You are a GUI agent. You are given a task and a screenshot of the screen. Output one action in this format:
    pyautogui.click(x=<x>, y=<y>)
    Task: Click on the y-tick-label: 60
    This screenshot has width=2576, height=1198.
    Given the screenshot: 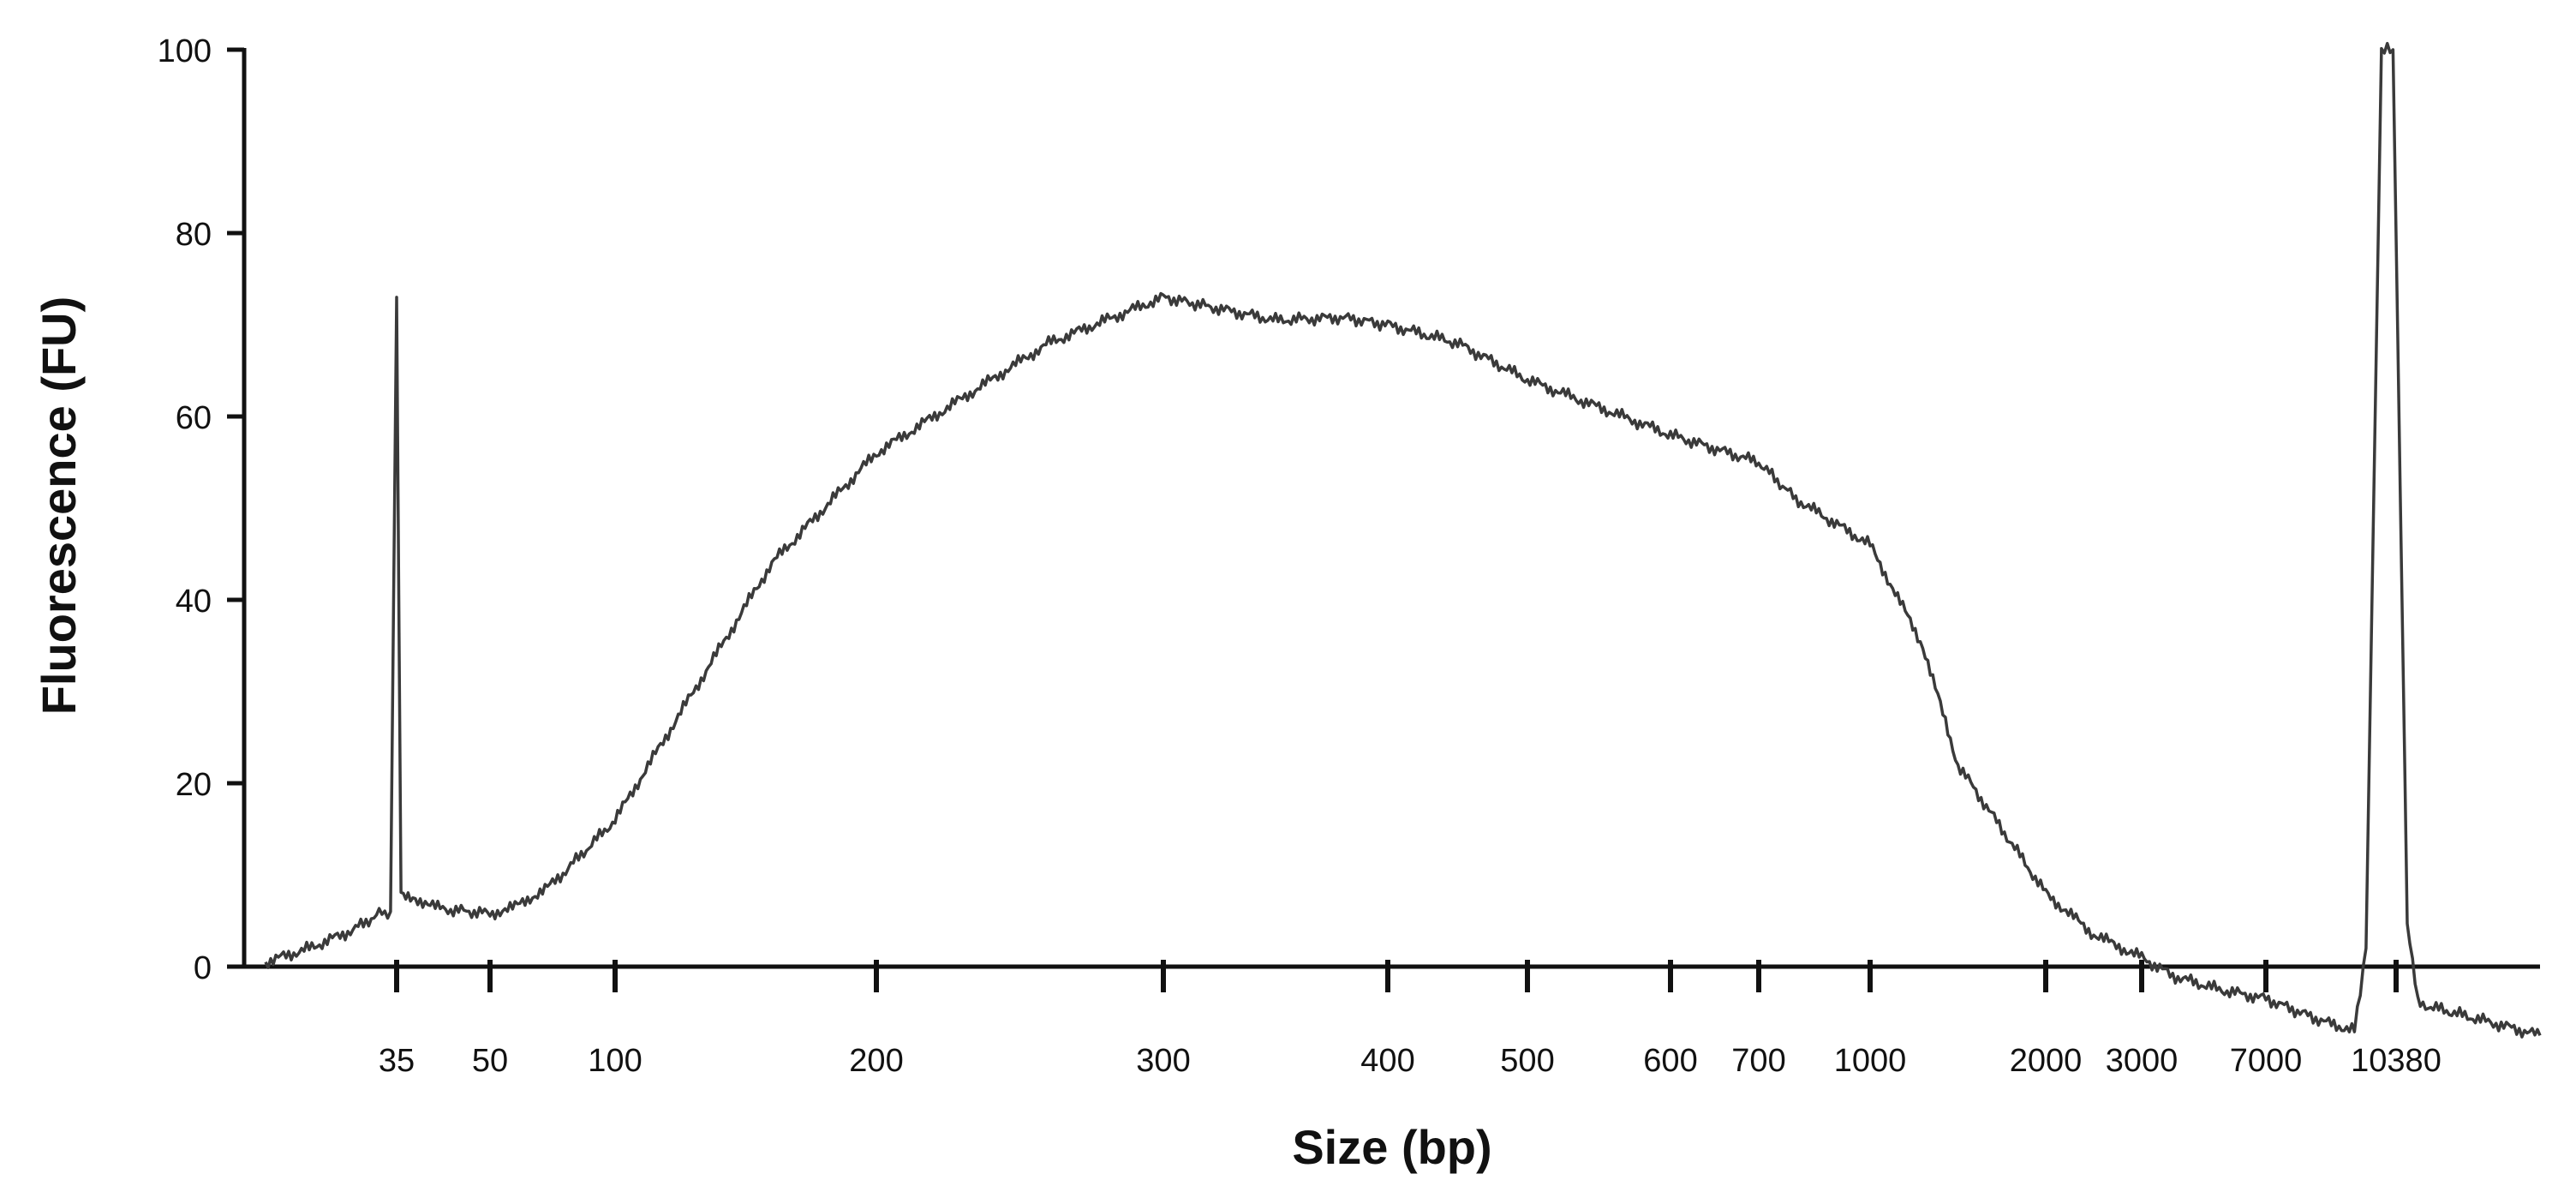 What is the action you would take?
    pyautogui.click(x=194, y=418)
    